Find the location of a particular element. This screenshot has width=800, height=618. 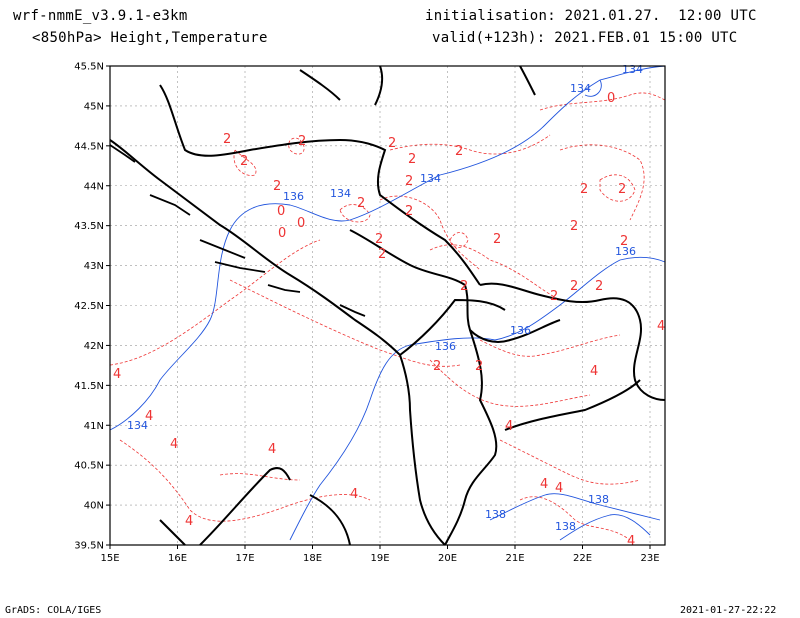

lon-tick-label: 19E is located at coordinates (379, 558).